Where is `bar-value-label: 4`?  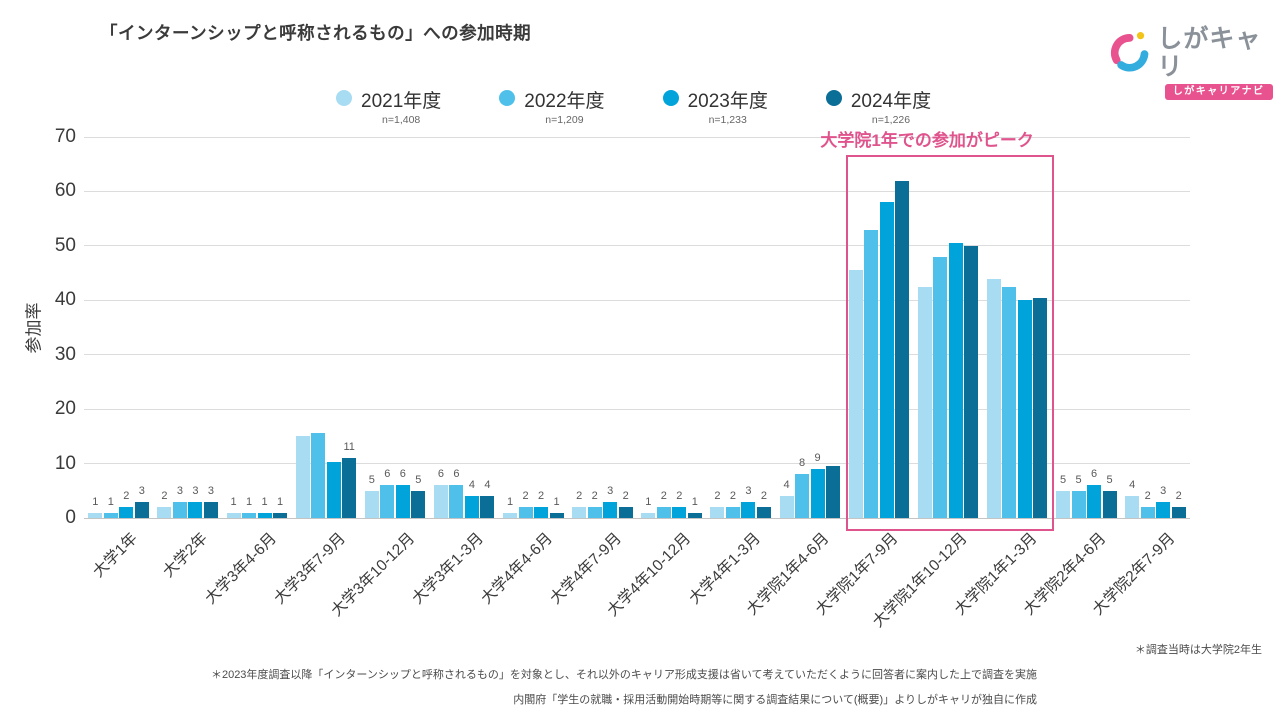 bar-value-label: 4 is located at coordinates (471, 485).